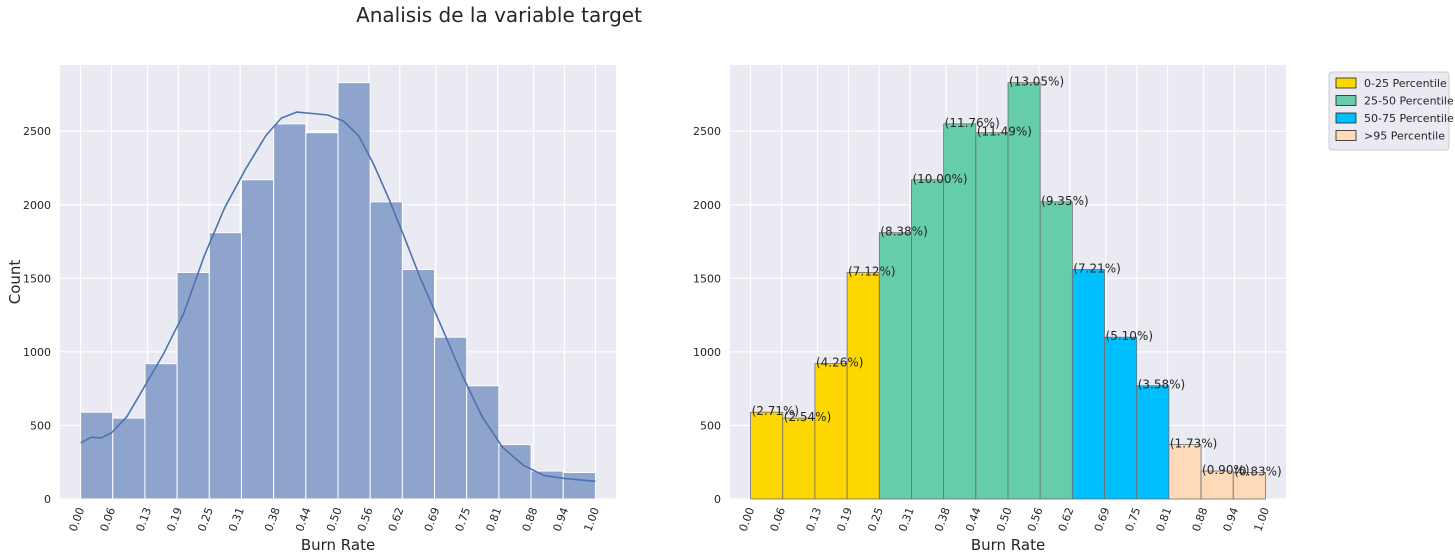 The height and width of the screenshot is (558, 1455). Describe the element at coordinates (839, 363) in the screenshot. I see `percent-label: (4.26%)` at that location.